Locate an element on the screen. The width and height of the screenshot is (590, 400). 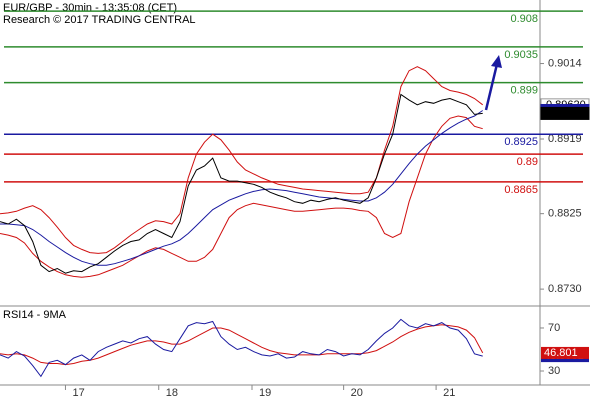
forecast-arrowhead is located at coordinates (496, 61).